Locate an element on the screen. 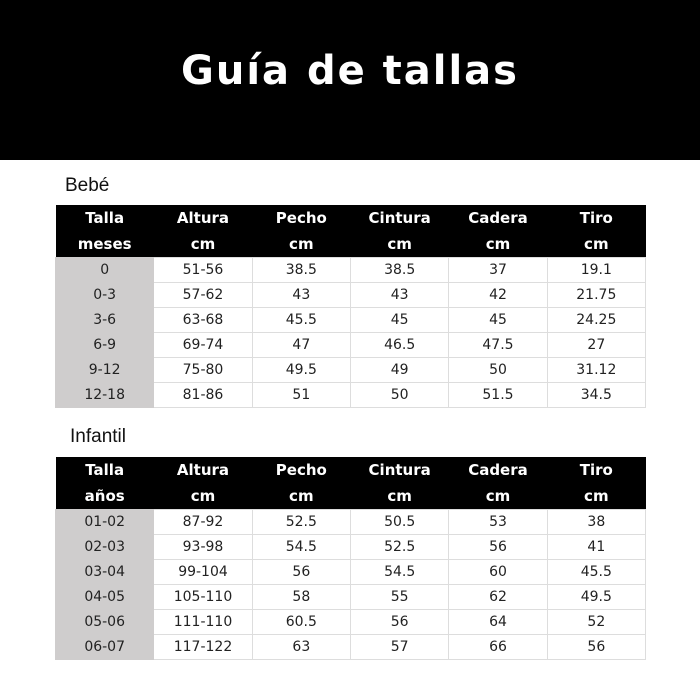  size-cell: 06-07 is located at coordinates (104, 647).